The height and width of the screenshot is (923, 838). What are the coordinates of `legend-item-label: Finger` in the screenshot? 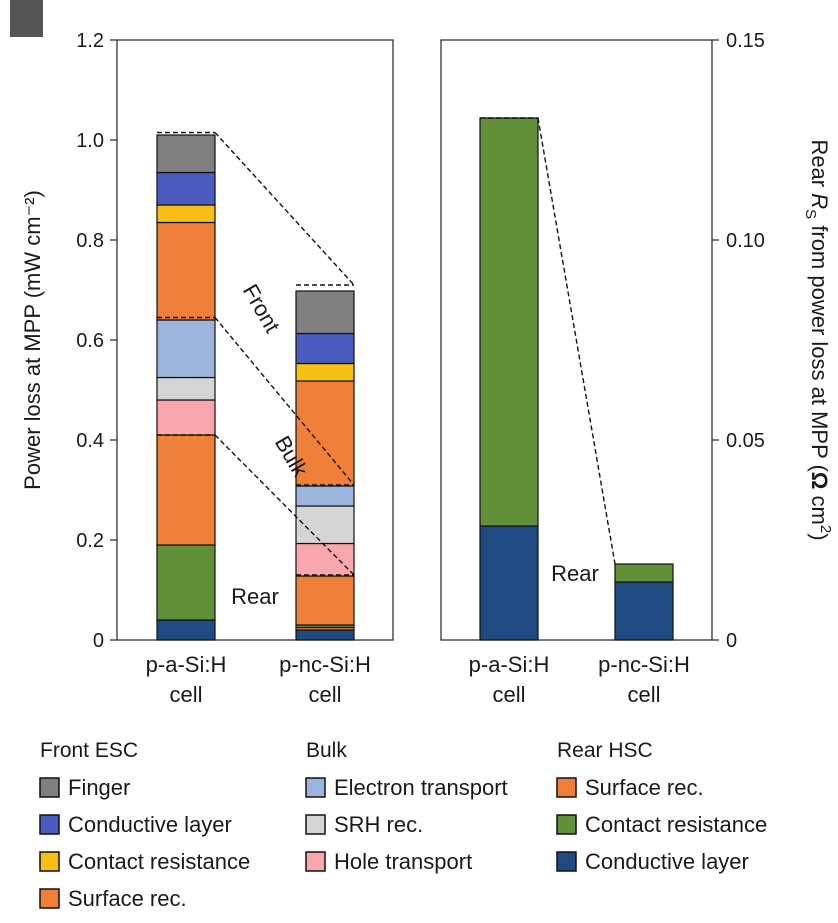 It's located at (99, 787).